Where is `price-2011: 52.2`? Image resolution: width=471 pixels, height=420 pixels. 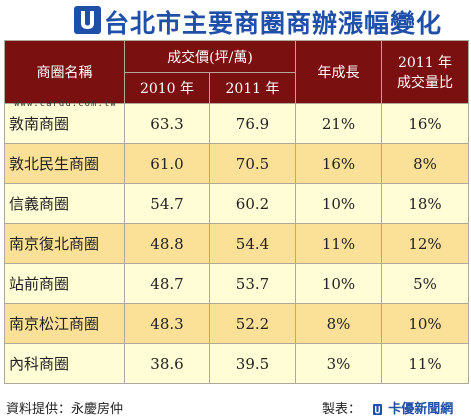
price-2011: 52.2 is located at coordinates (252, 323).